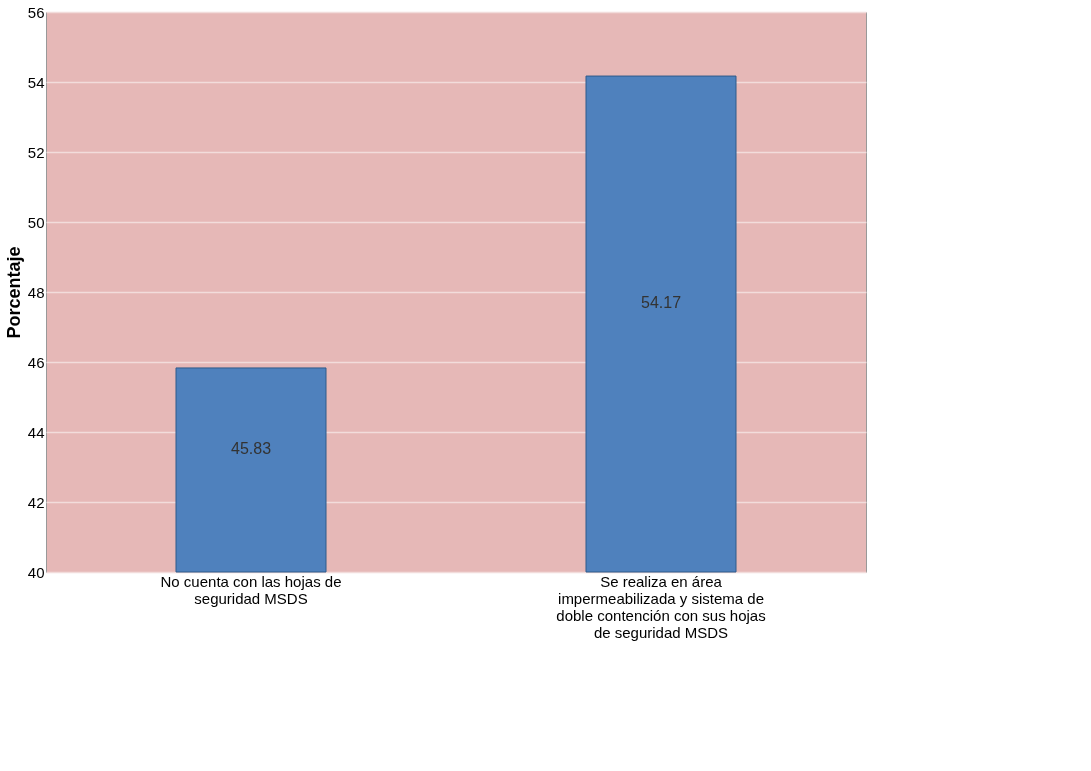 The width and height of the screenshot is (1091, 771). What do you see at coordinates (36, 152) in the screenshot?
I see `y-tick-label: 52` at bounding box center [36, 152].